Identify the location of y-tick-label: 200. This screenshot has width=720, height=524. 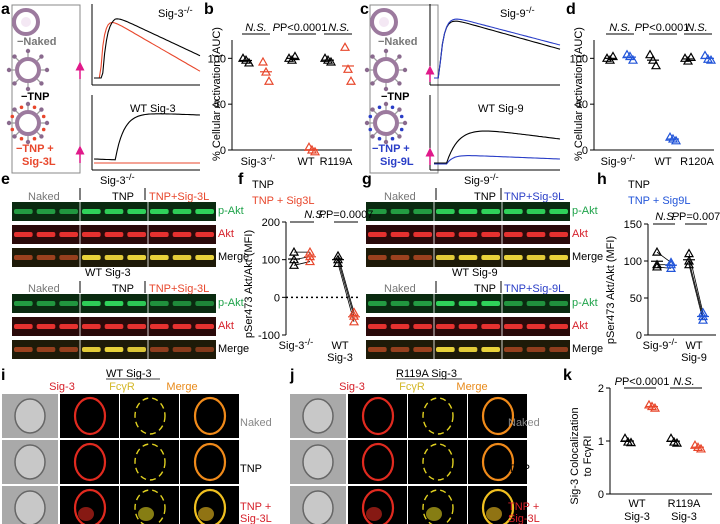
(271, 223).